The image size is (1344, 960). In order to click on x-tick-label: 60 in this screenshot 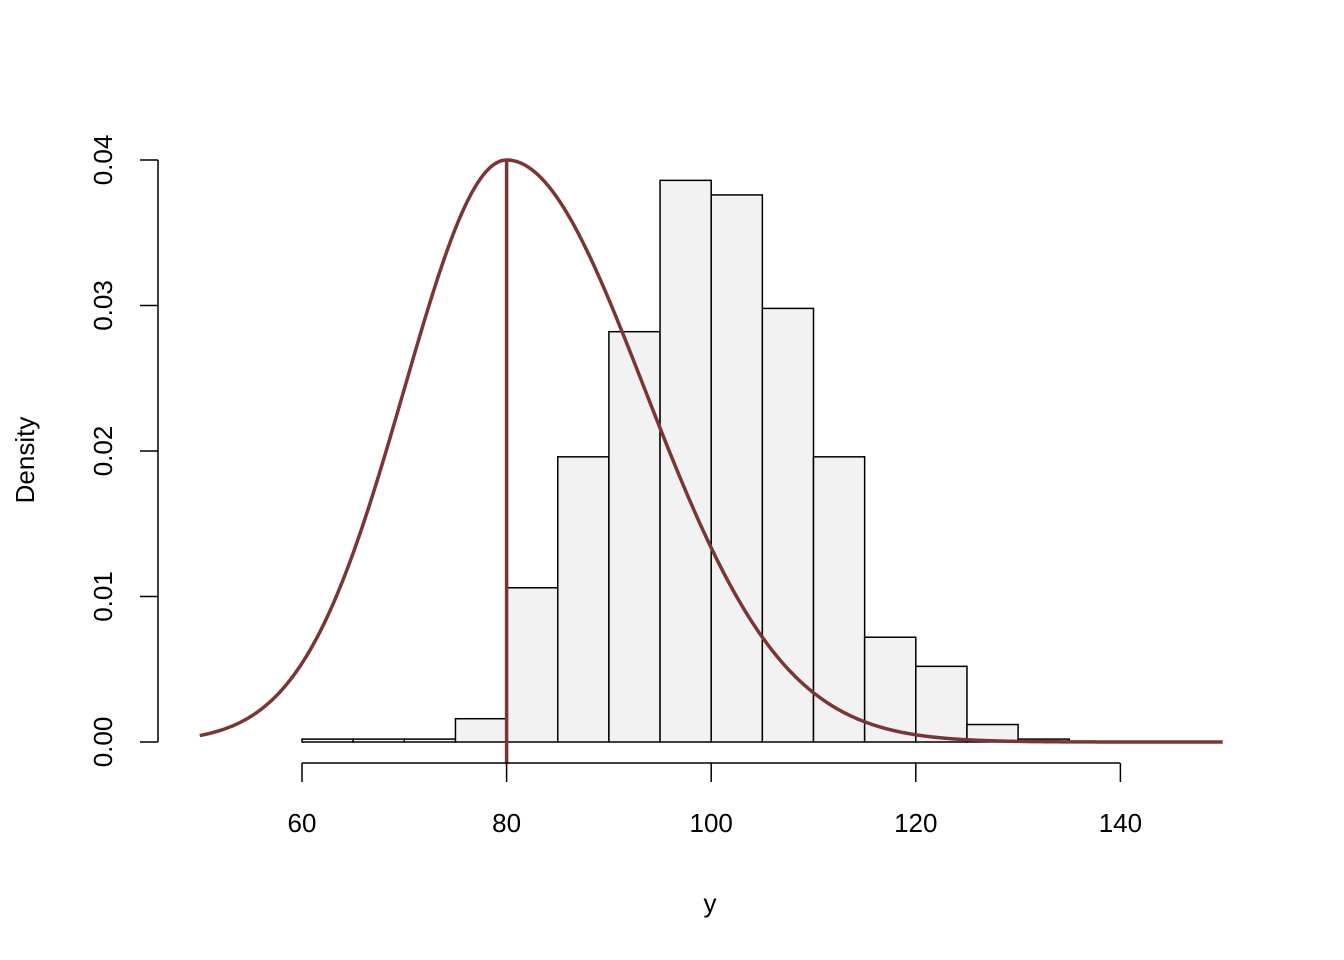, I will do `click(302, 823)`.